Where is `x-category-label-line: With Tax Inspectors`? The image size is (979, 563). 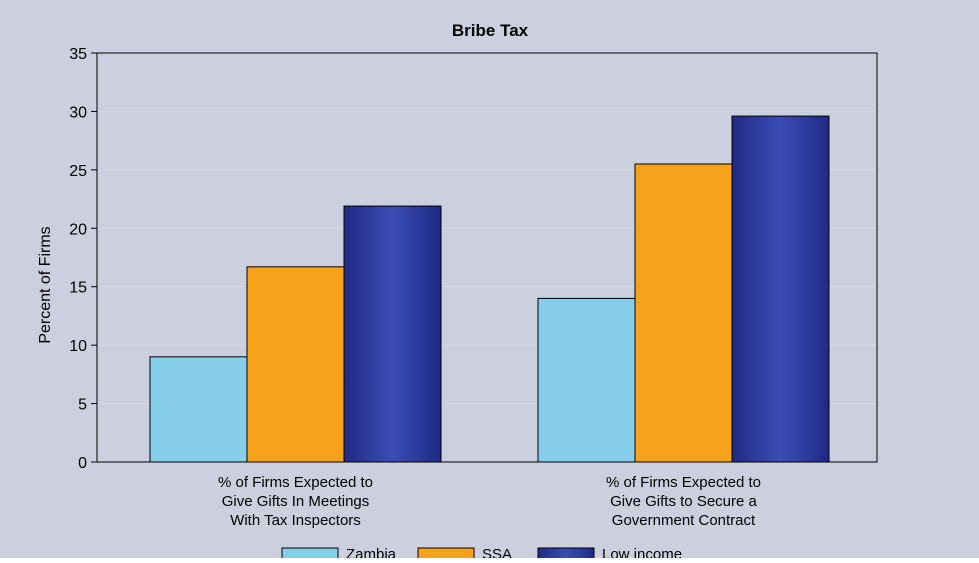 x-category-label-line: With Tax Inspectors is located at coordinates (295, 520).